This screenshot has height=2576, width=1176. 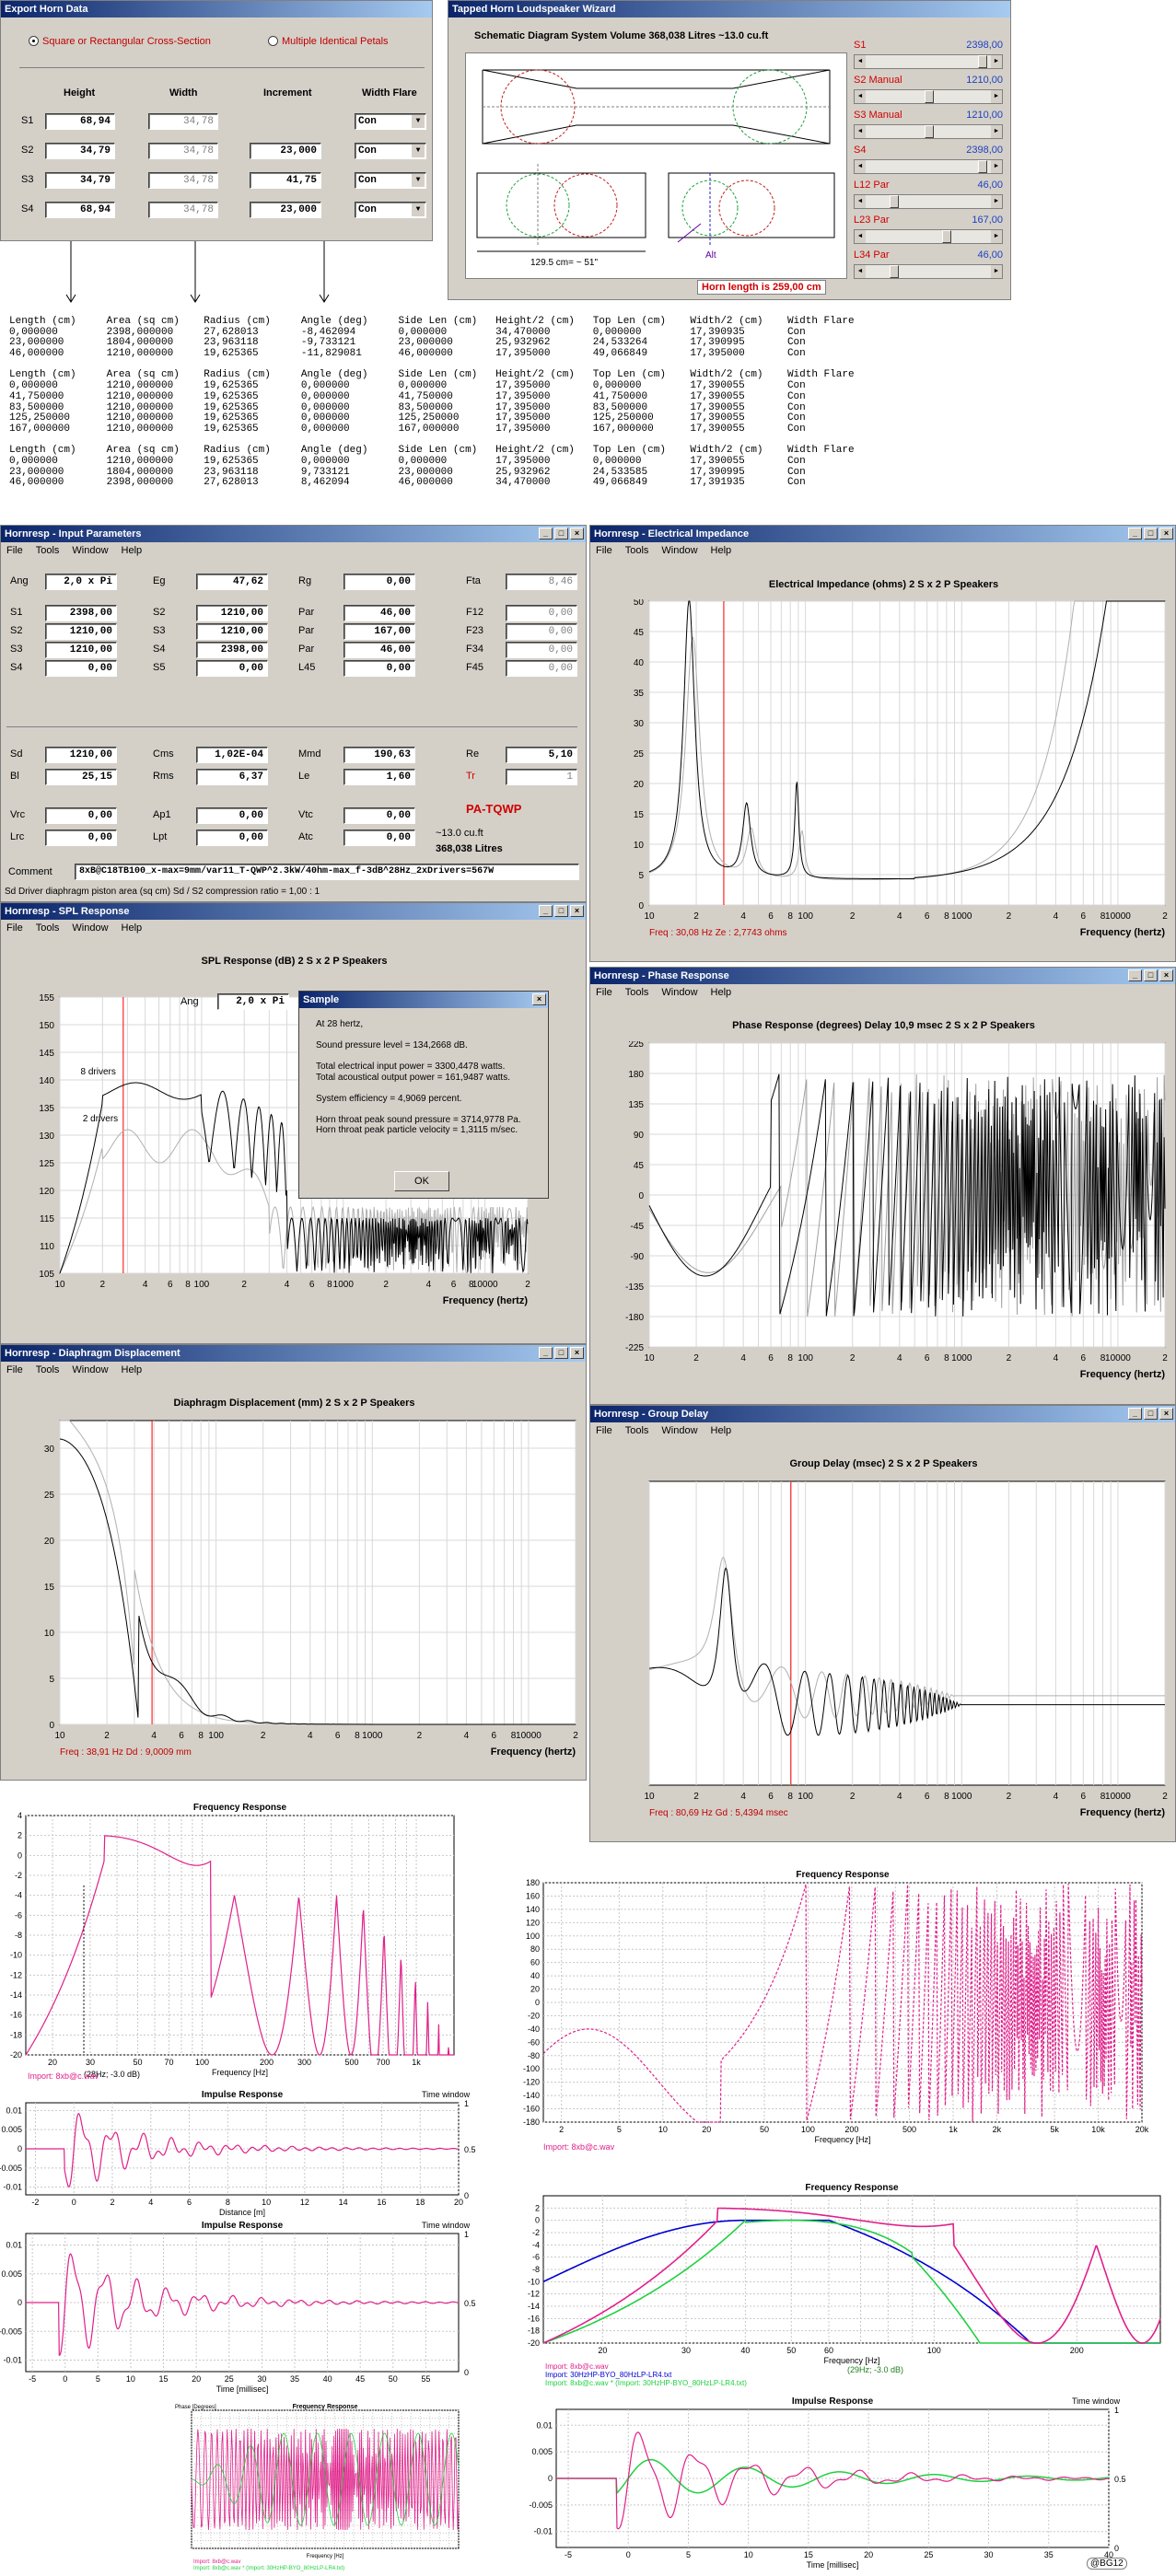 I want to click on increment-field: 41,75, so click(x=285, y=180).